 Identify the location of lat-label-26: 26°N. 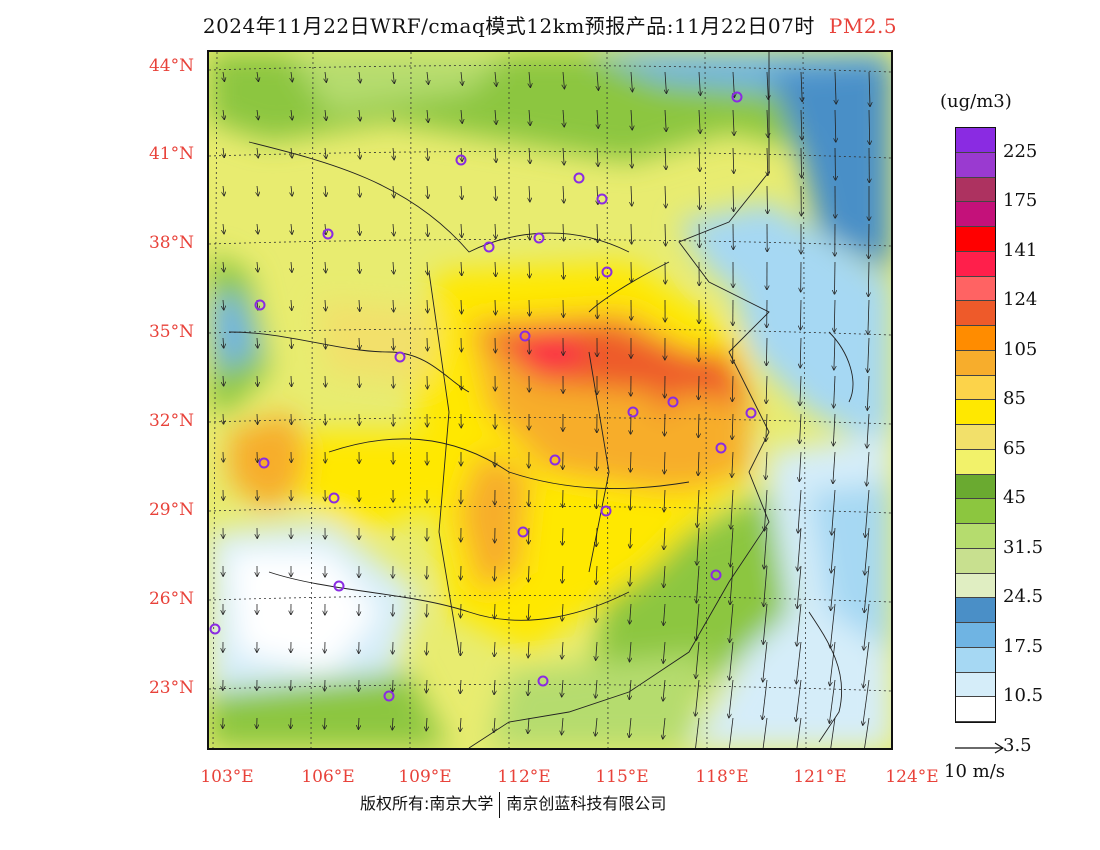
(171, 599).